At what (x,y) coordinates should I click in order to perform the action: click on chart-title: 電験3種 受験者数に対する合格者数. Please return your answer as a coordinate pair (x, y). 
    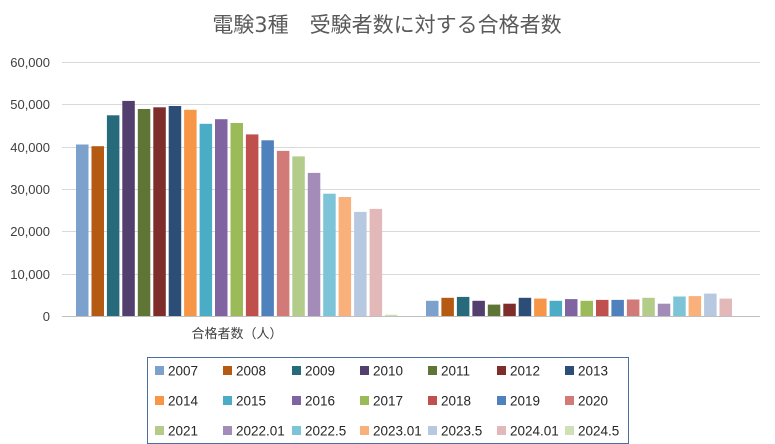
    Looking at the image, I should click on (386, 25).